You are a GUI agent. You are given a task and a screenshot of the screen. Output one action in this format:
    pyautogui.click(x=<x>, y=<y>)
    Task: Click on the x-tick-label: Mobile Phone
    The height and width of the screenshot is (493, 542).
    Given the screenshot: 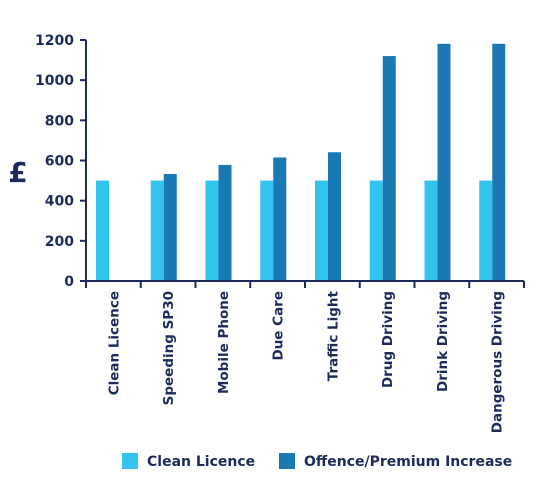 What is the action you would take?
    pyautogui.click(x=224, y=342)
    